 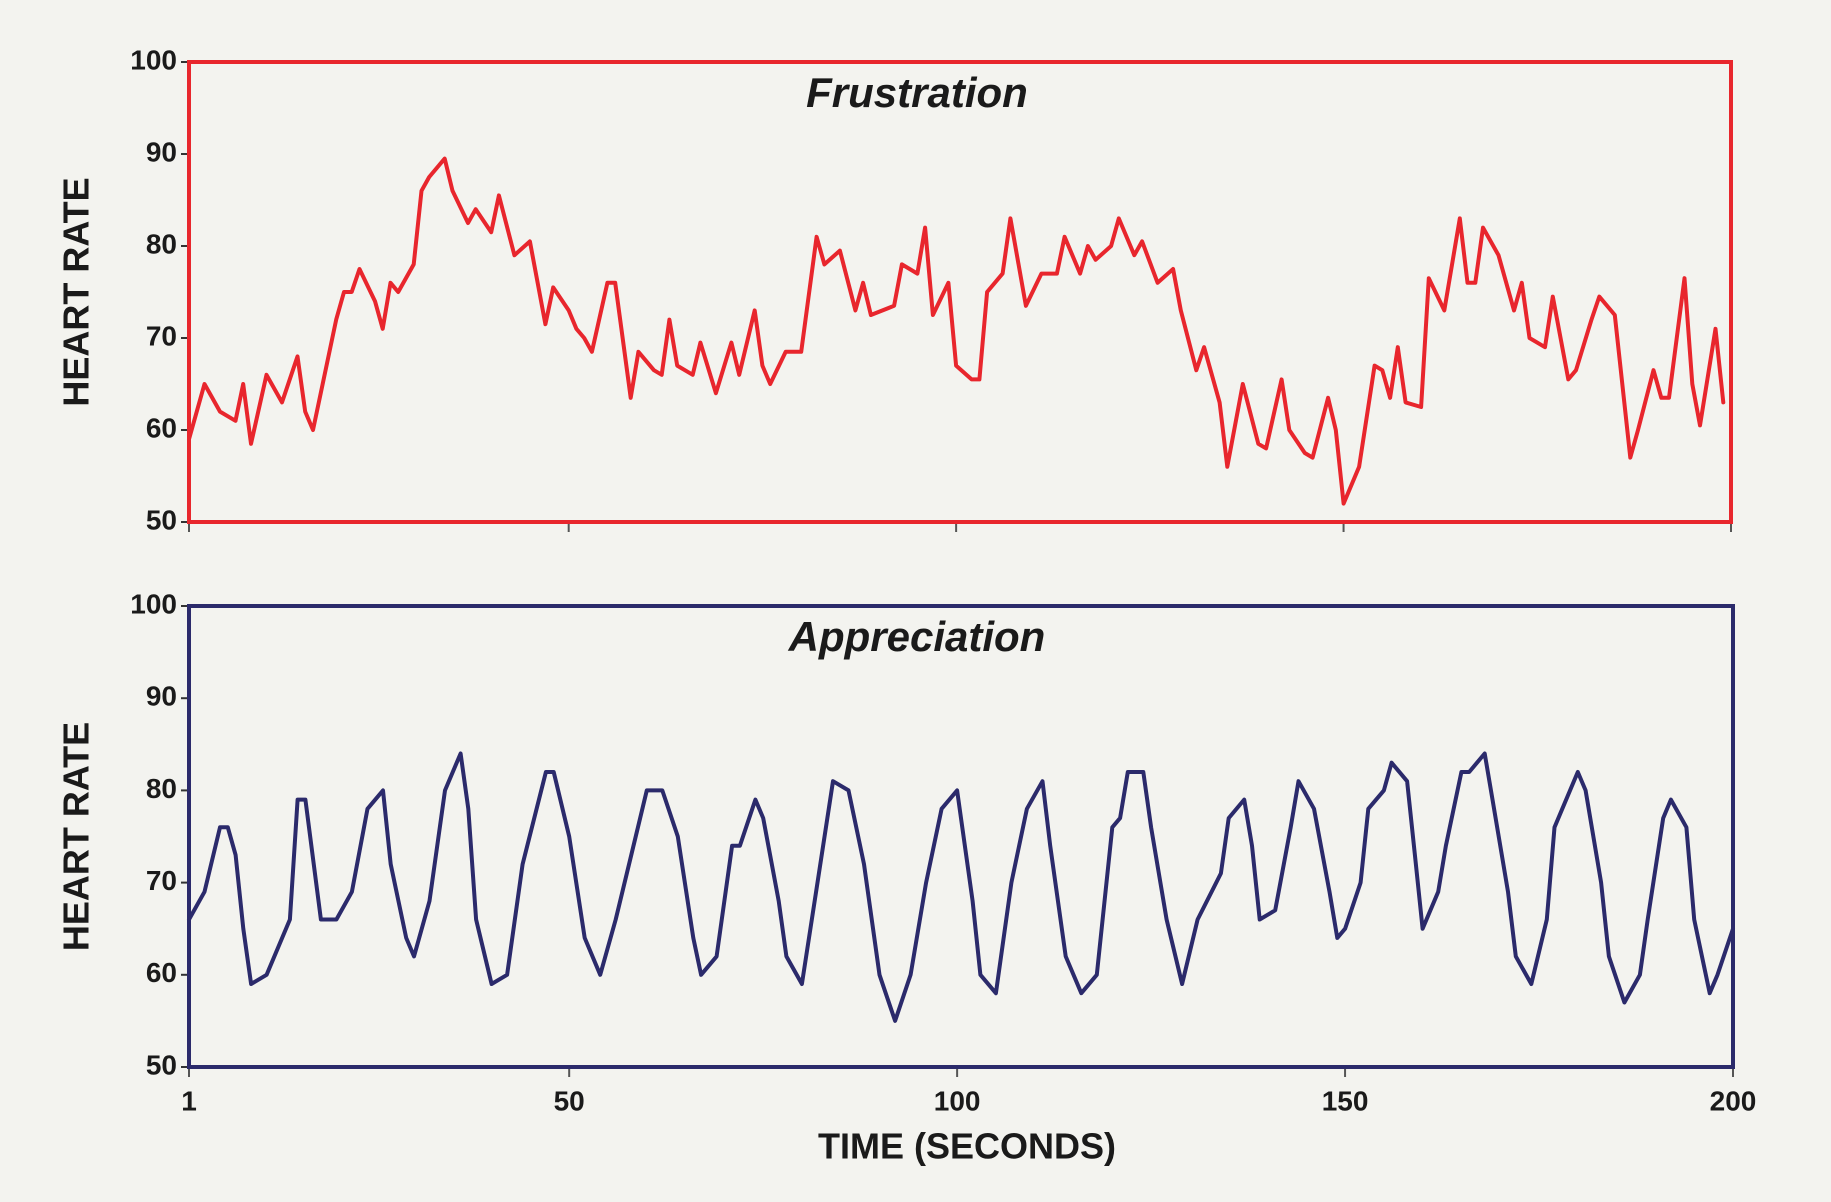 What do you see at coordinates (917, 636) in the screenshot?
I see `chart-title: Appreciation` at bounding box center [917, 636].